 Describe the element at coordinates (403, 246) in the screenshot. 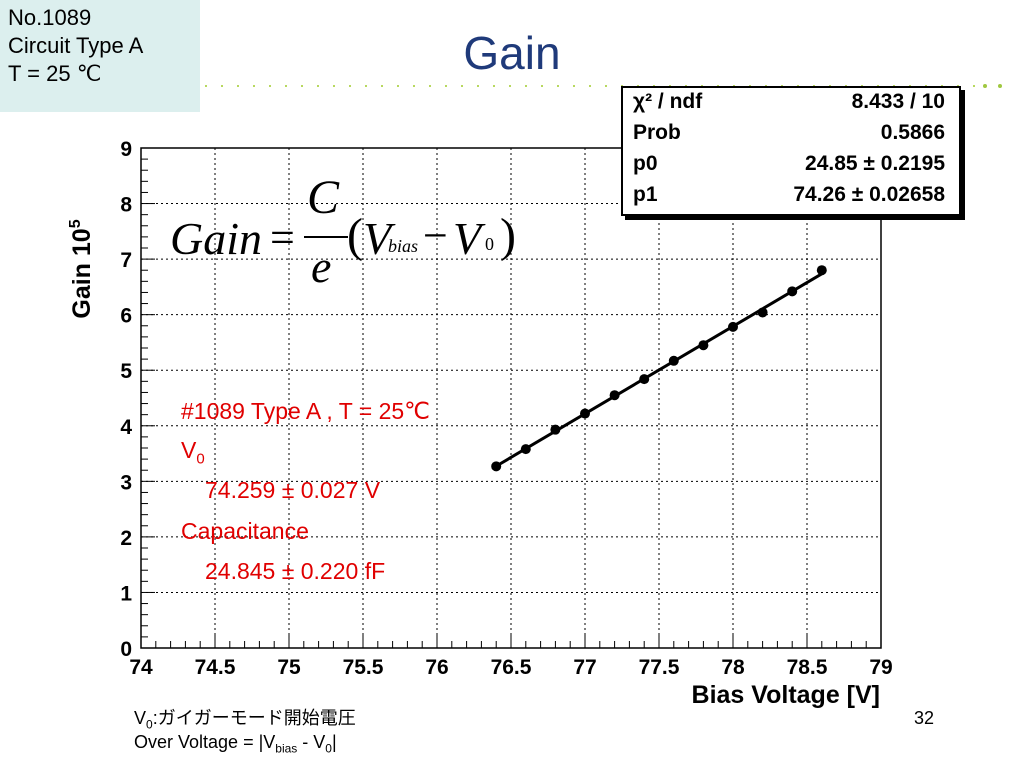

I see `formula-sub-bias: bias` at that location.